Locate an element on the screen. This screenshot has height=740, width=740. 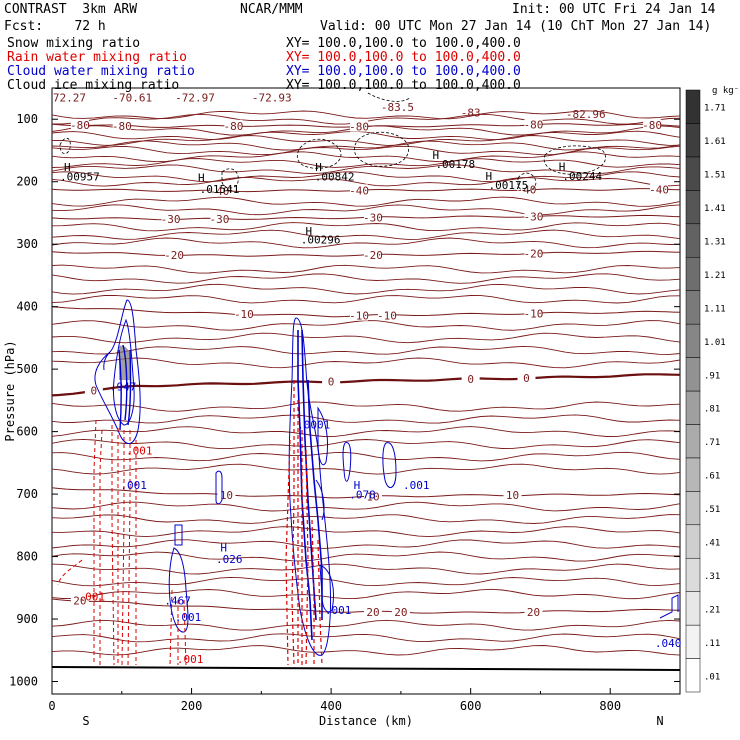
y-tick-label: 300 is located at coordinates (27, 244).